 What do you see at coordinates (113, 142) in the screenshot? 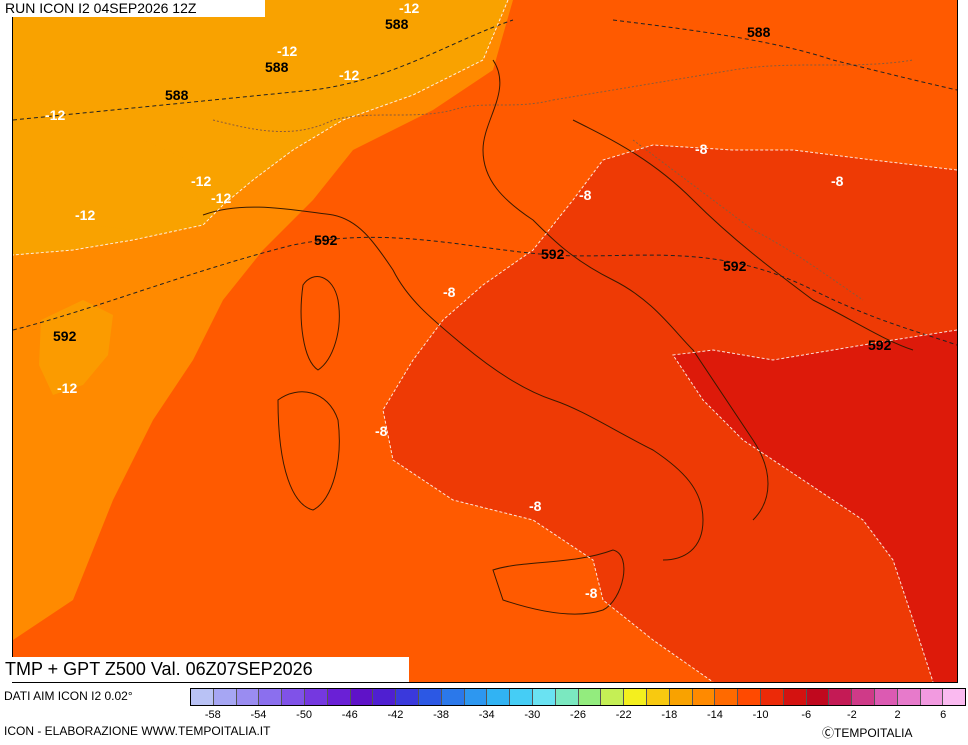
I see `tmp-region-cold-west` at bounding box center [113, 142].